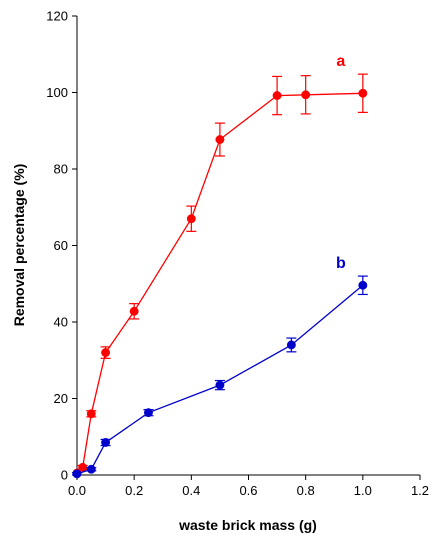  What do you see at coordinates (306, 490) in the screenshot?
I see `x-tick-label-4: 0.8` at bounding box center [306, 490].